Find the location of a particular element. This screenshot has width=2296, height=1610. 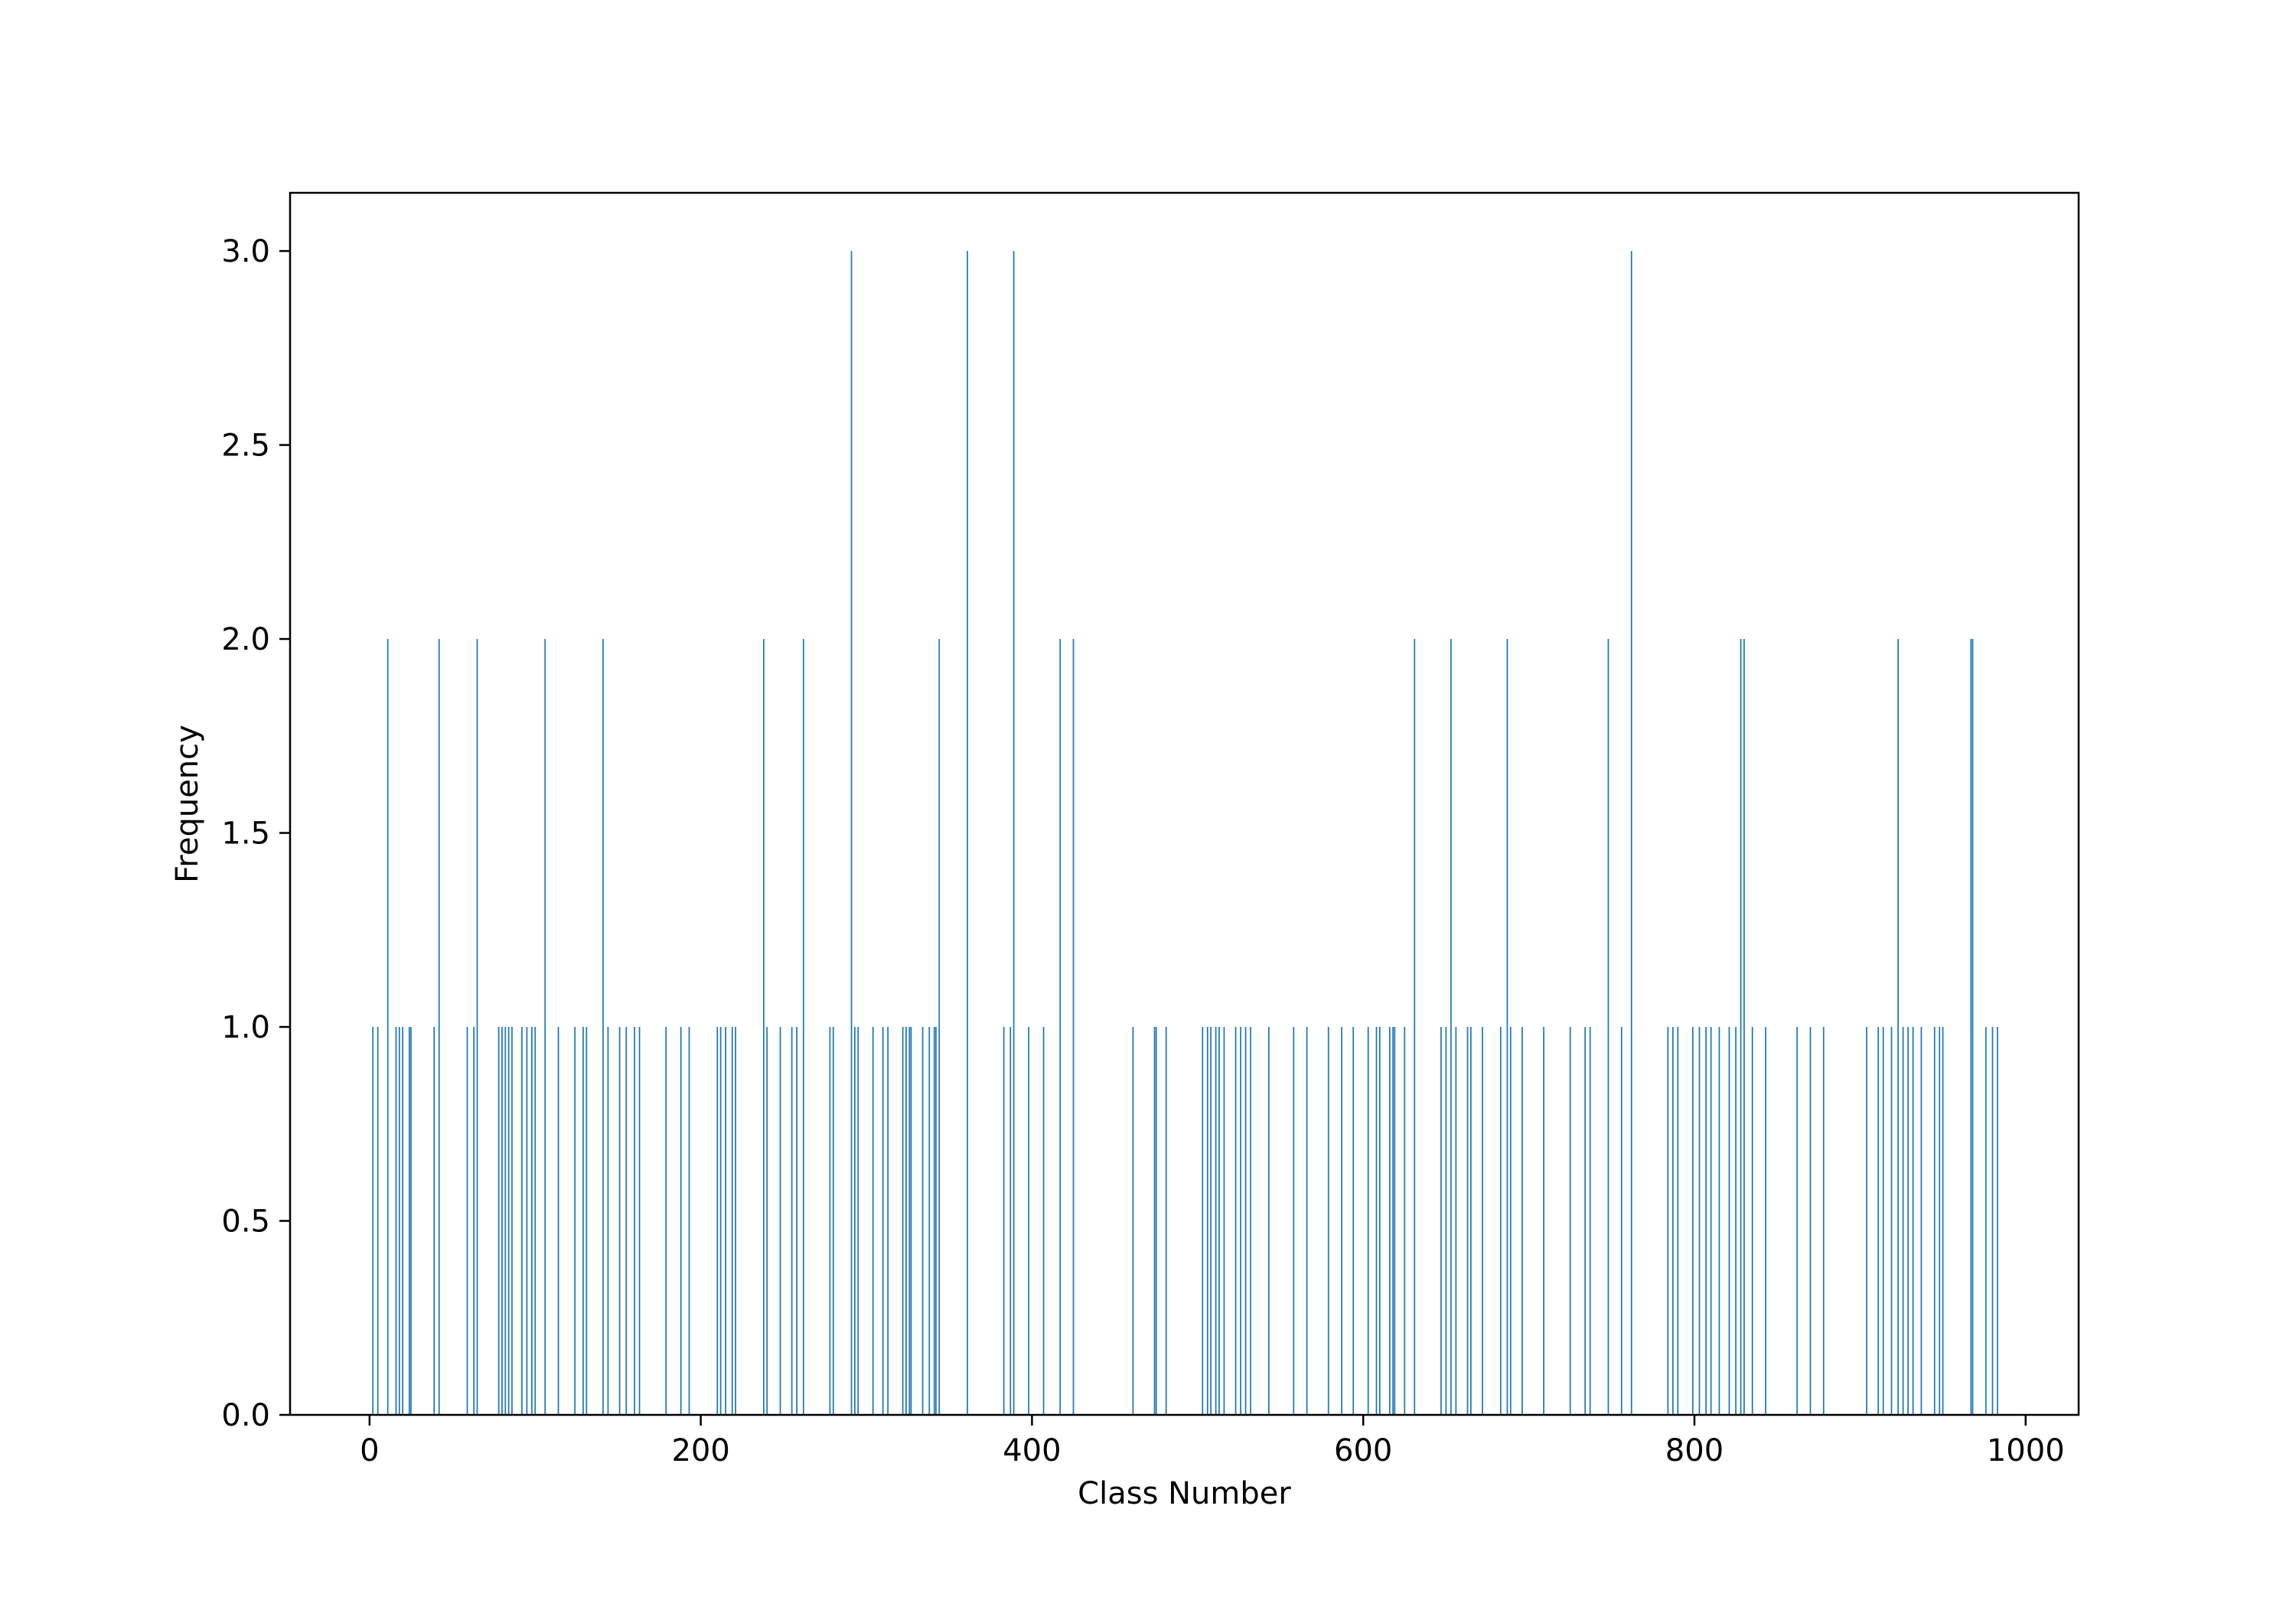

x-tick-label: 200 is located at coordinates (700, 1451).